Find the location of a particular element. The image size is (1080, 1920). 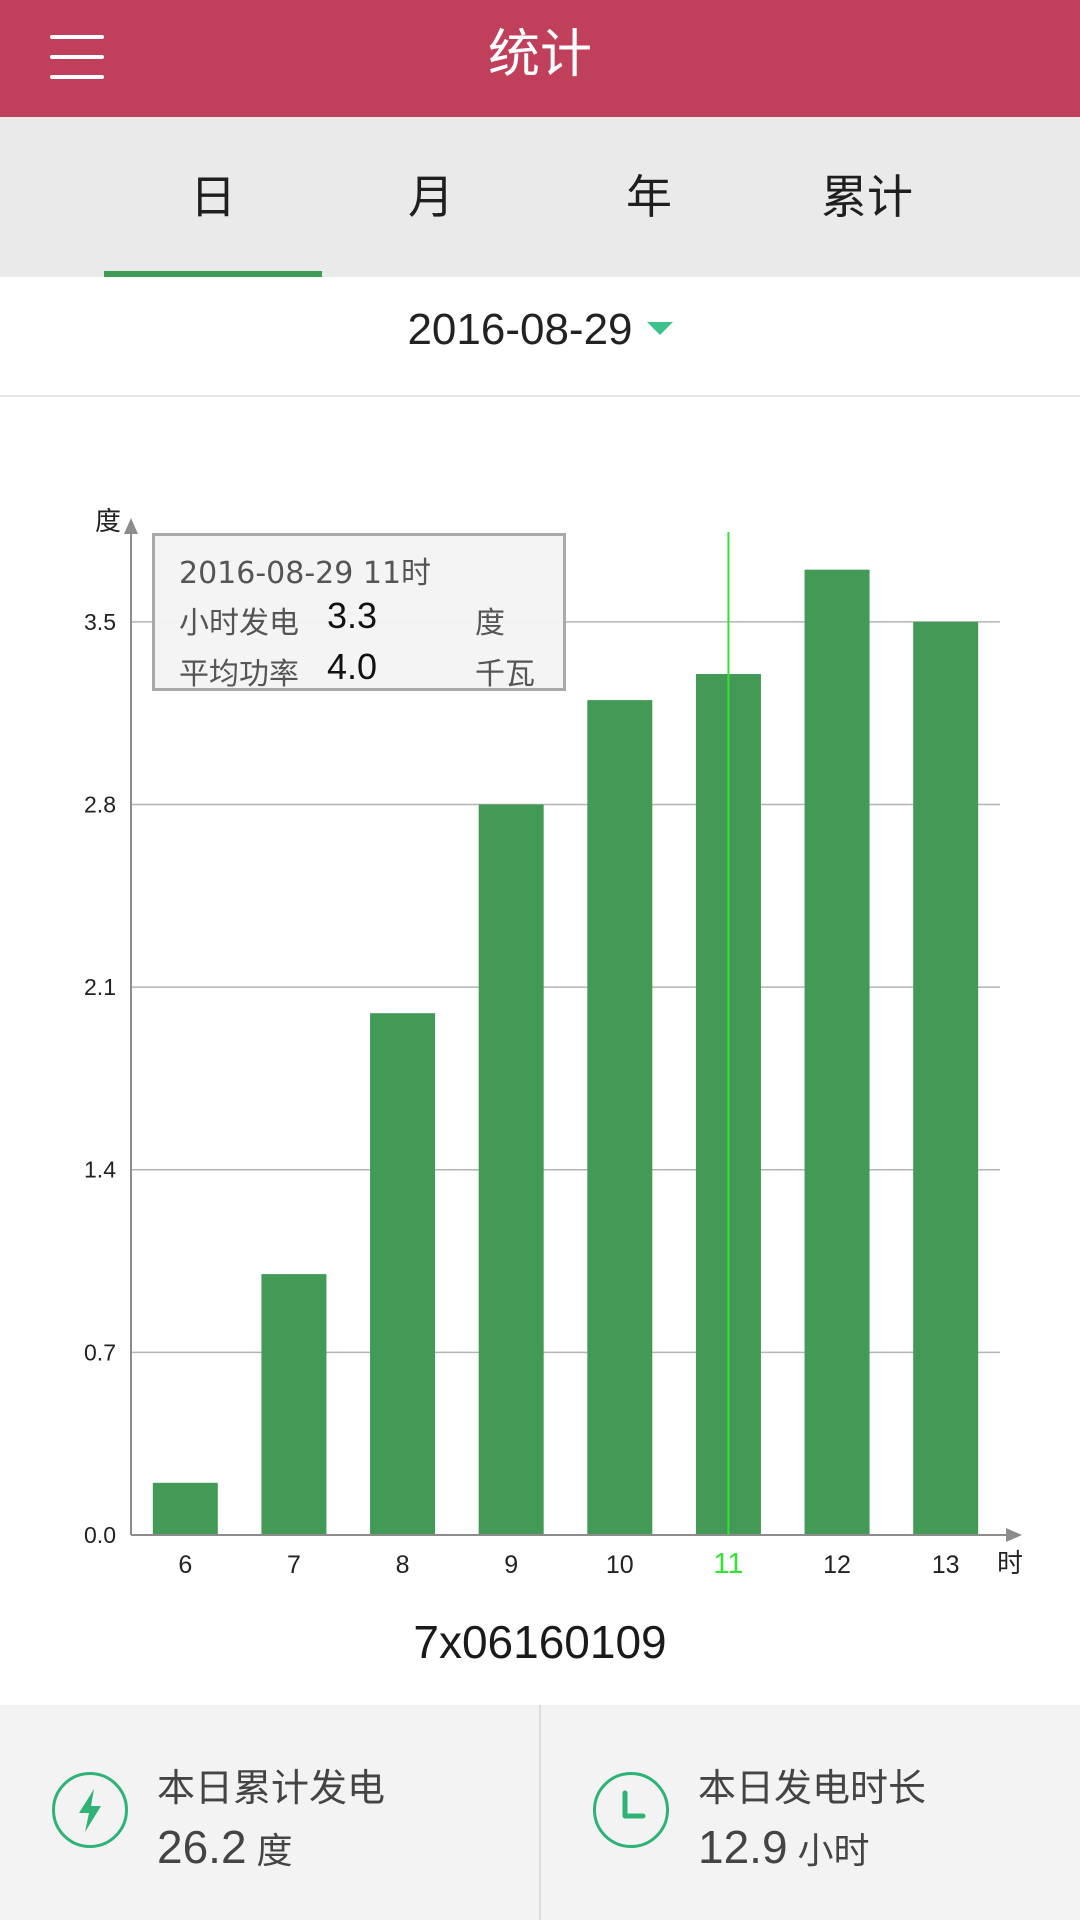

y-tick-label: 1.4 is located at coordinates (100, 1170).